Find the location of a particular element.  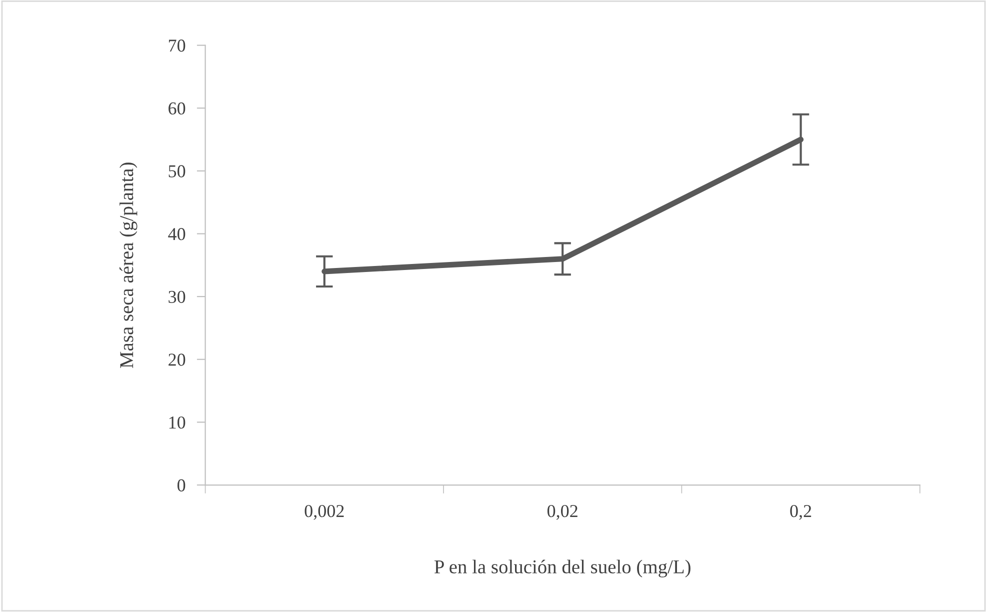

x-axis-title: P en la solución del suelo (mg/L) is located at coordinates (562, 569).